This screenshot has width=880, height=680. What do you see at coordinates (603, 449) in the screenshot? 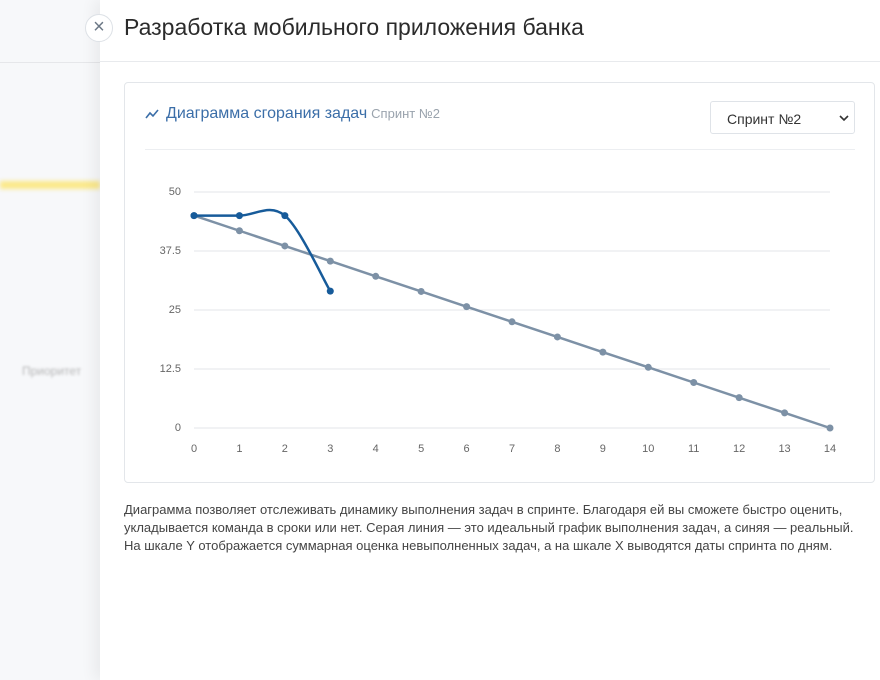
I see `x-tick-label: 9` at bounding box center [603, 449].